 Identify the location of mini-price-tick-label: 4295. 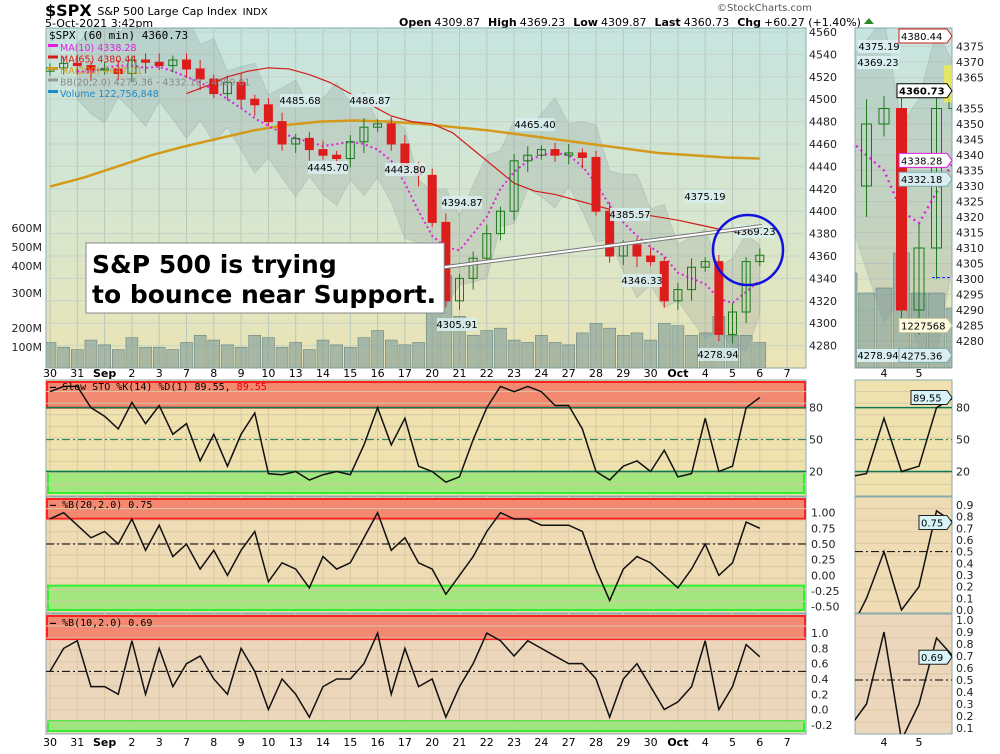
(970, 295).